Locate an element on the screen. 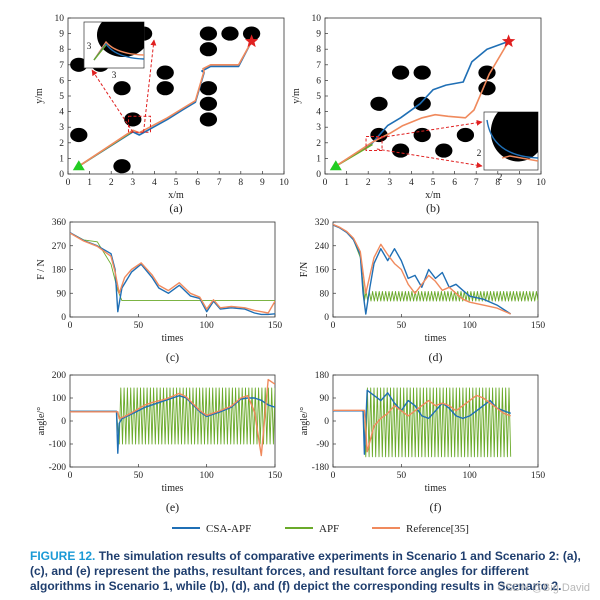 The image size is (600, 600). legend-label-apf: APF is located at coordinates (329, 529).